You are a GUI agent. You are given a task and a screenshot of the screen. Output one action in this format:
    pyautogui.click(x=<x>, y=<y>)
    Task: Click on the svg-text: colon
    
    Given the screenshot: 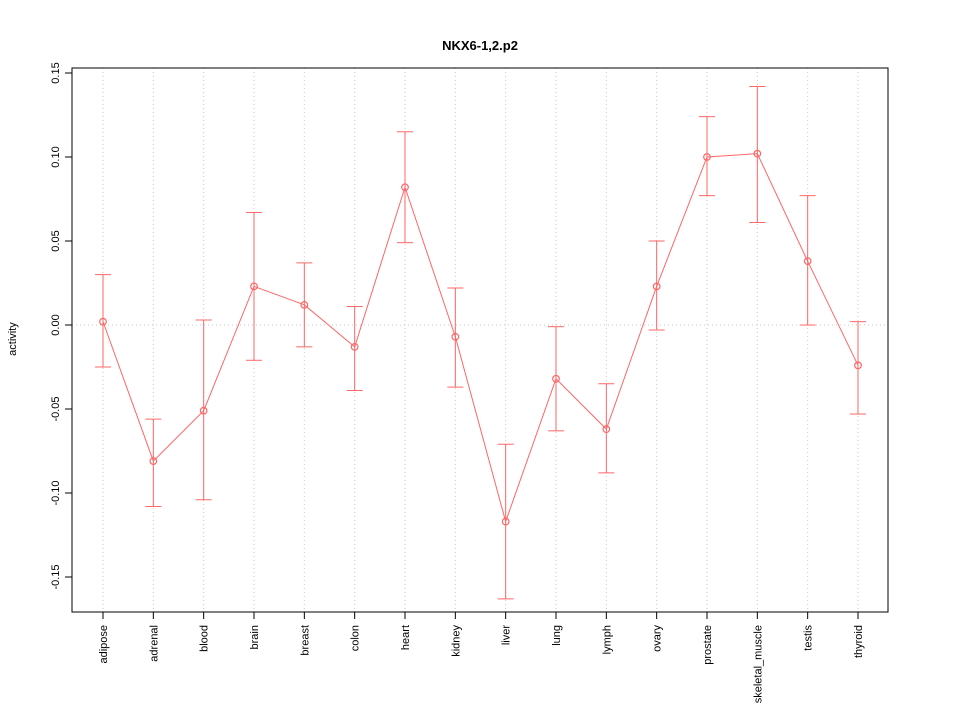 What is the action you would take?
    pyautogui.click(x=356, y=638)
    